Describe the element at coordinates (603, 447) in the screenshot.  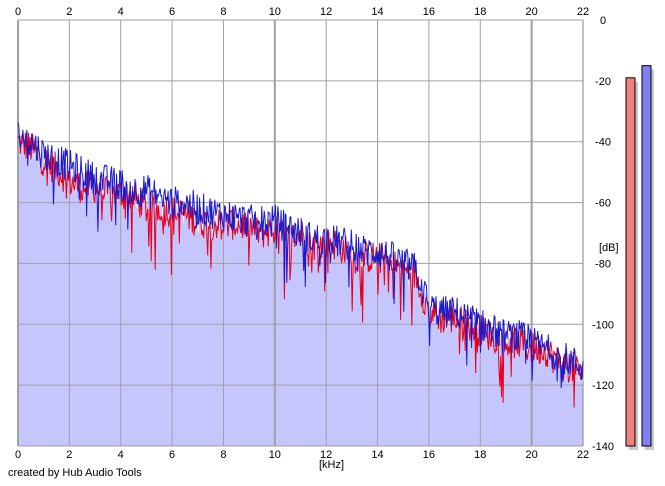
I see `y-tick-label: -140` at that location.